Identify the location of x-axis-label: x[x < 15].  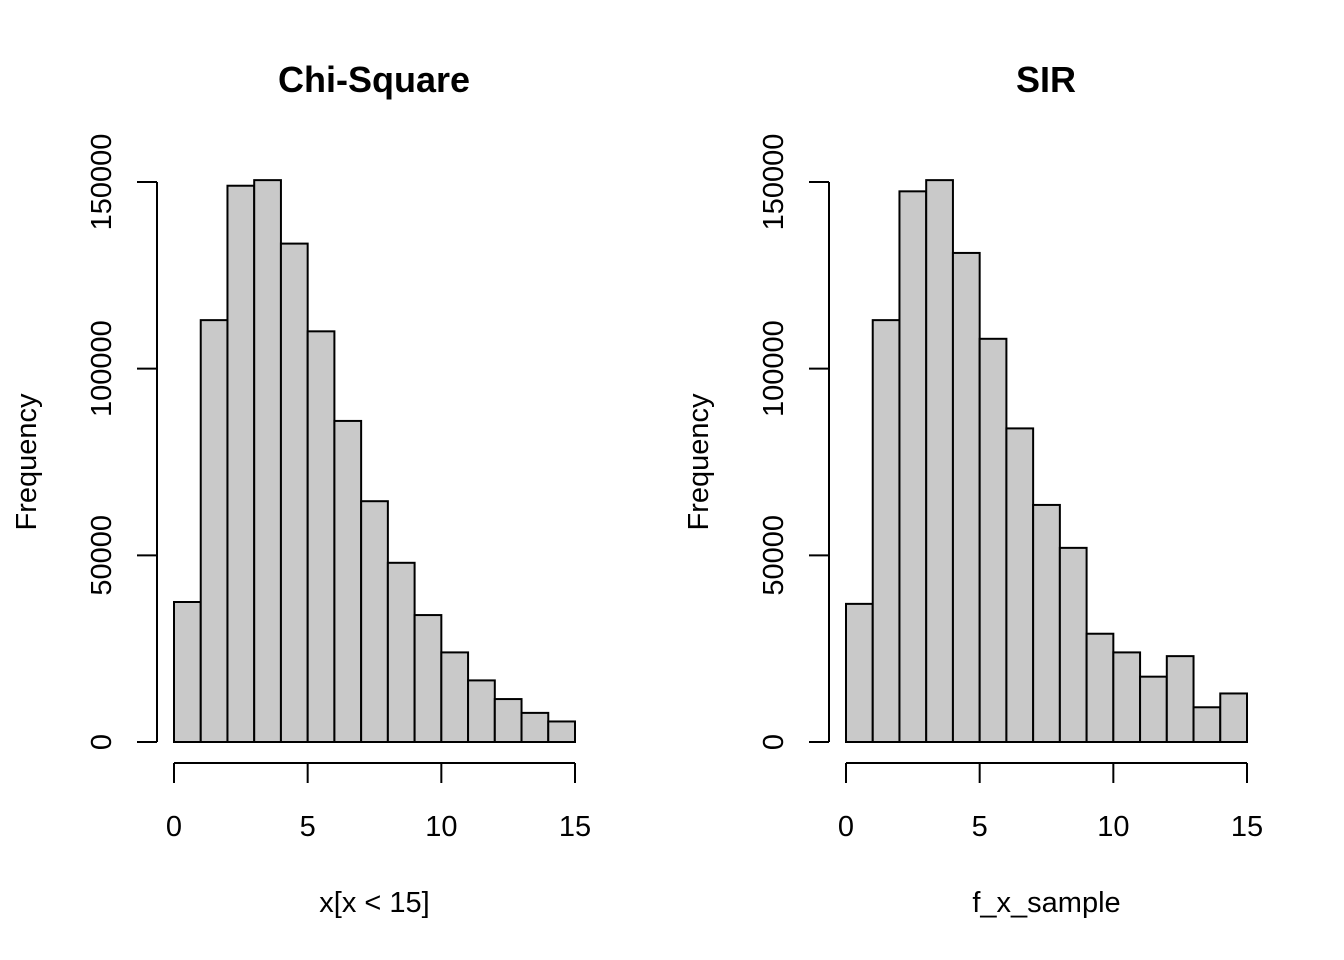
(374, 903).